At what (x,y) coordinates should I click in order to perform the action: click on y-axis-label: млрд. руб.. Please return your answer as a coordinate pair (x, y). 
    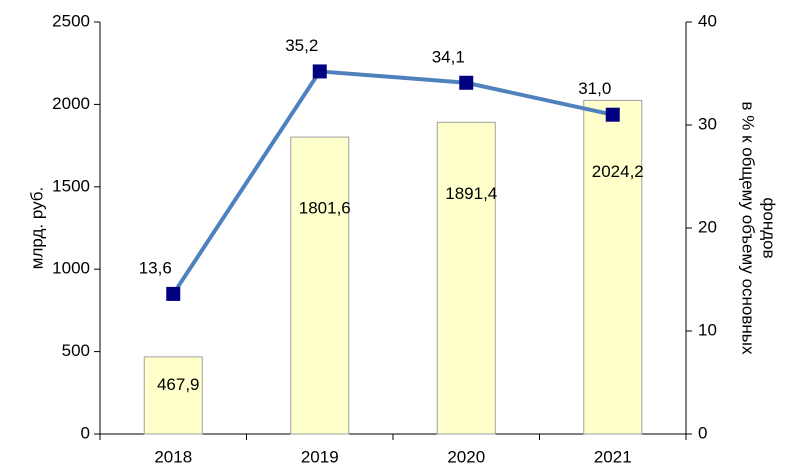
    Looking at the image, I should click on (36, 228).